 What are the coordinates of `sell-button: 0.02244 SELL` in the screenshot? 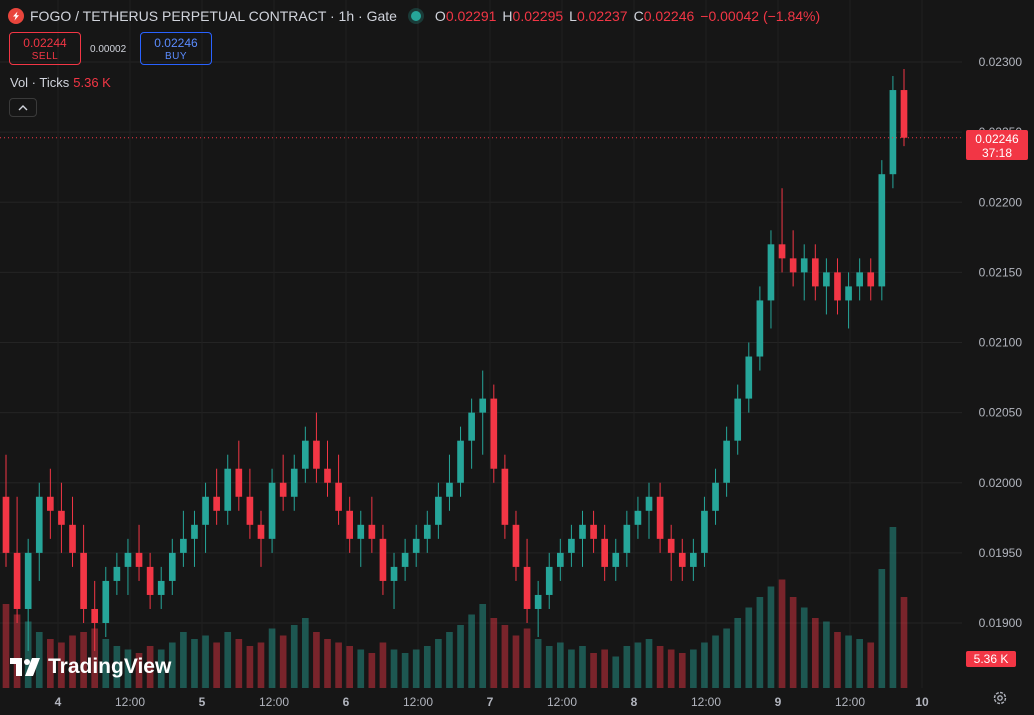 It's located at (45, 48).